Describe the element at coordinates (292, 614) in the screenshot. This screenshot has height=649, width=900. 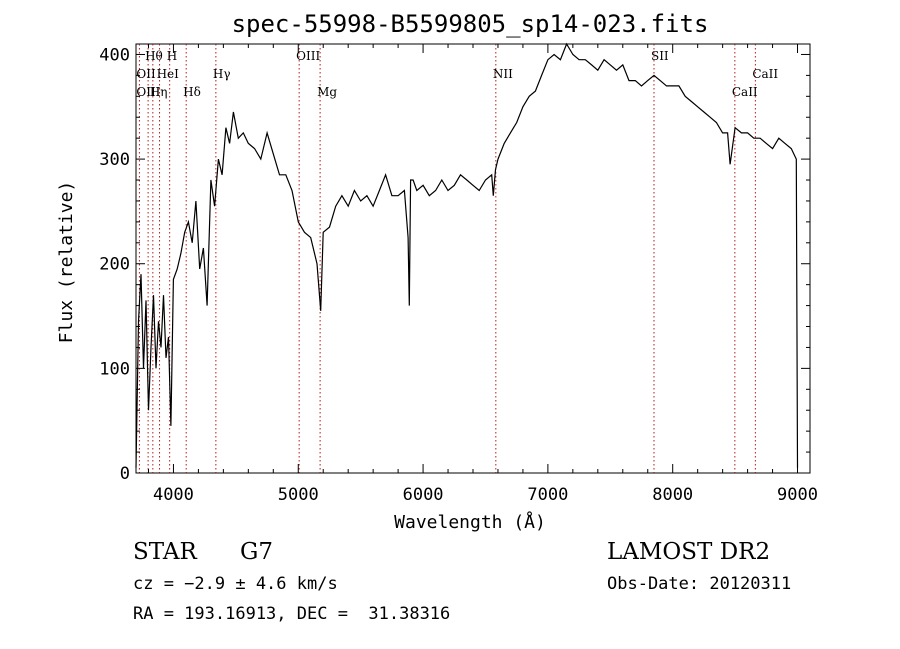
I see `coordinates: RA = 193.16913, DEC = 31.38316` at that location.